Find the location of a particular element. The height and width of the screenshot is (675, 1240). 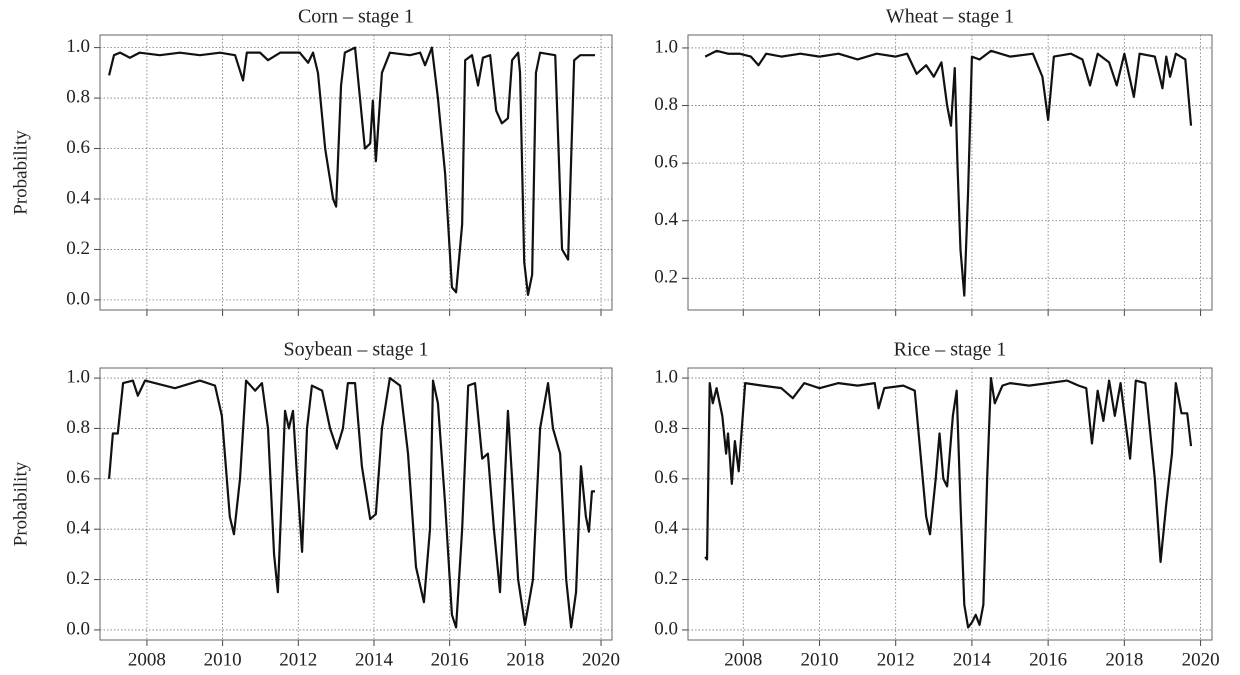

panel-title: Rice – stage 1 is located at coordinates (950, 350).